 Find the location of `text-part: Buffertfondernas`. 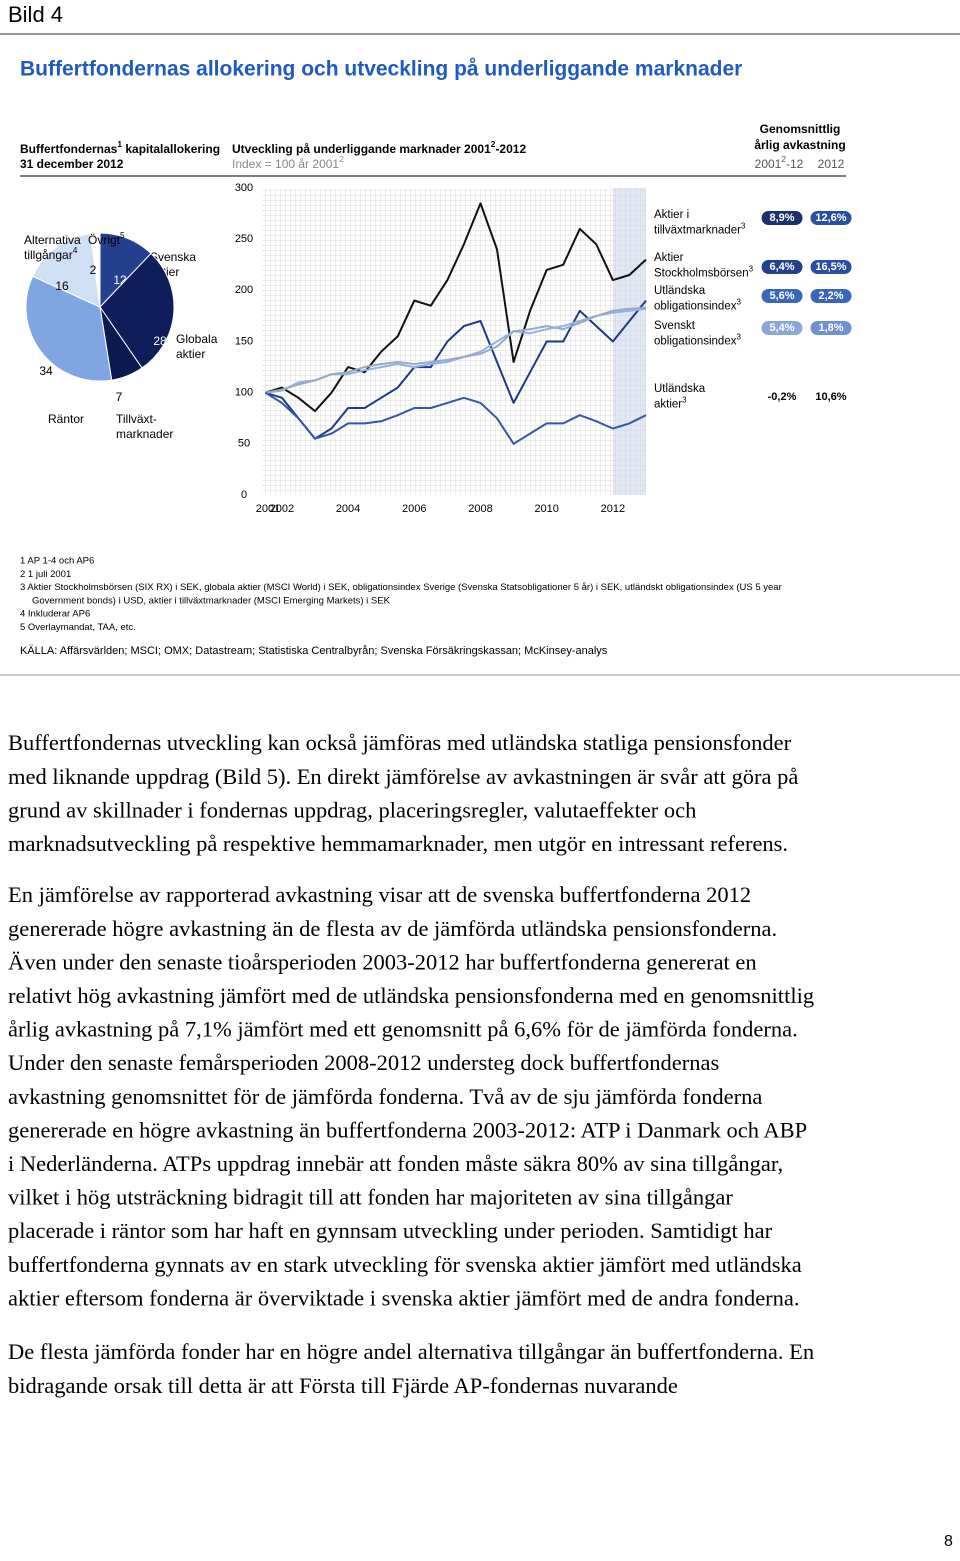

text-part: Buffertfondernas is located at coordinates (69, 149).